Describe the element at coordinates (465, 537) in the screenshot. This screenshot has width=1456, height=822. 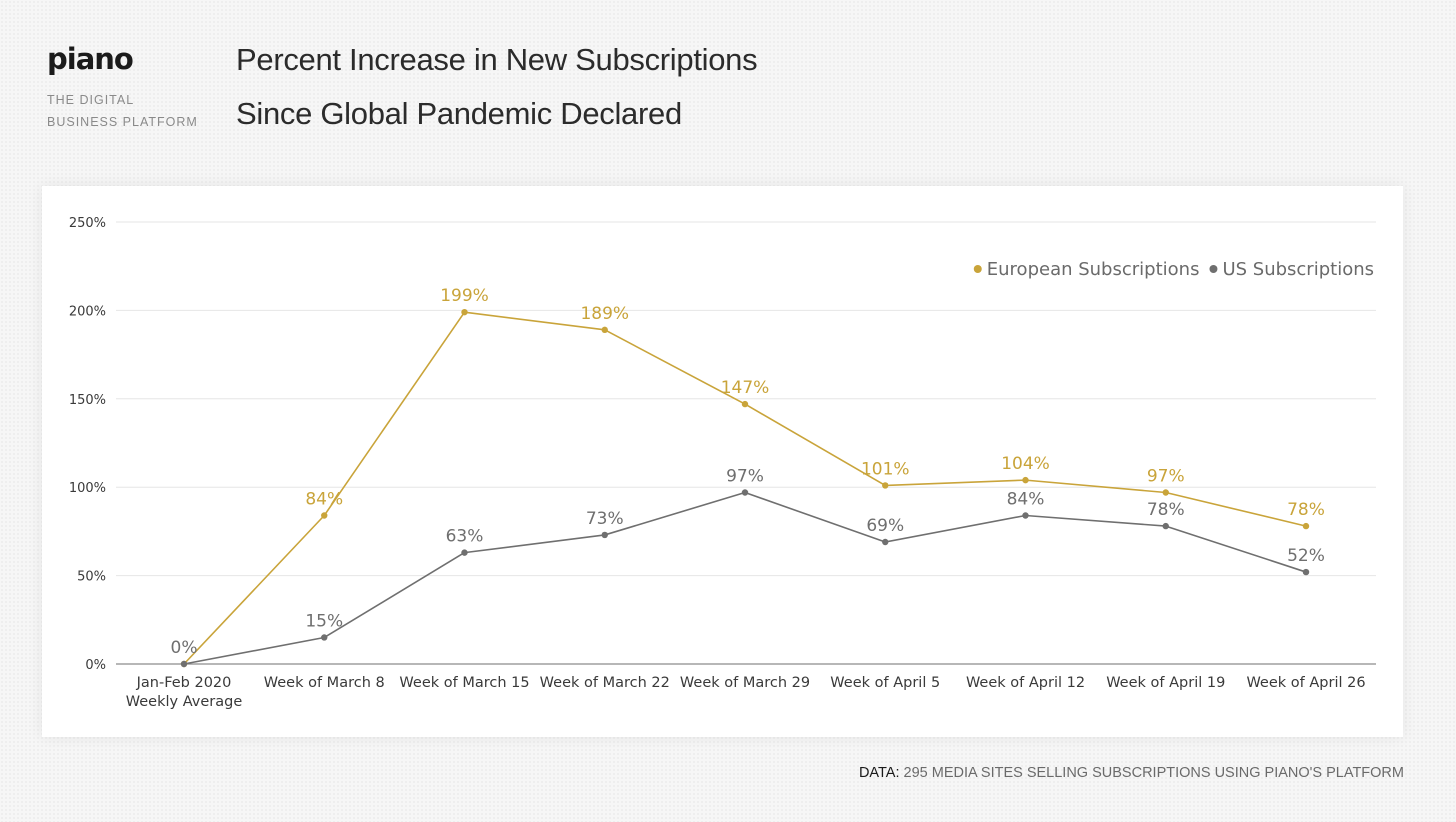
I see `data-label: 63%` at that location.